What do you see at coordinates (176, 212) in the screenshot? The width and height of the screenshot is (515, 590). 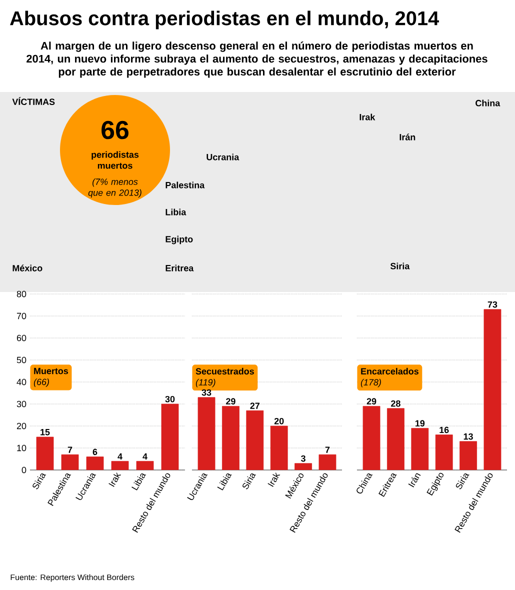 I see `text: Libia` at bounding box center [176, 212].